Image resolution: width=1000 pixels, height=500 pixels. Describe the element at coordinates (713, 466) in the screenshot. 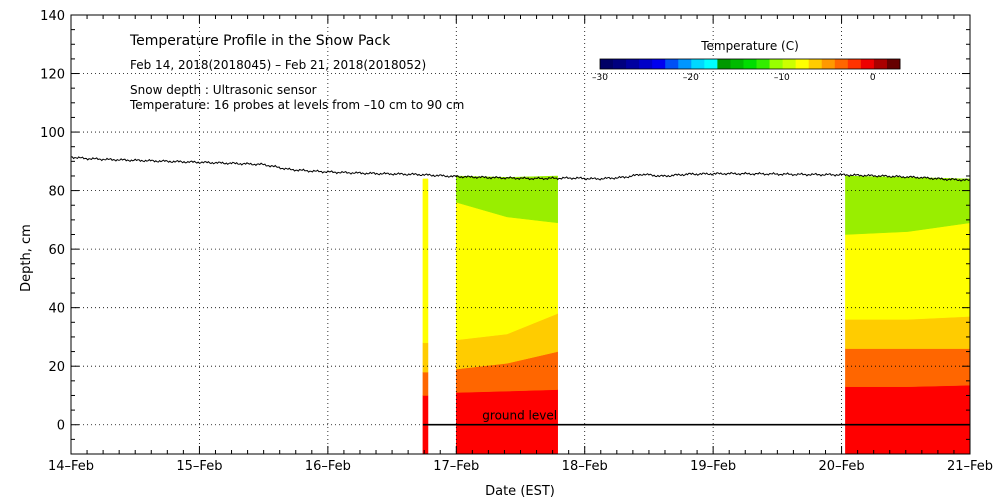

I see `x-tick-label: 19–Feb` at that location.